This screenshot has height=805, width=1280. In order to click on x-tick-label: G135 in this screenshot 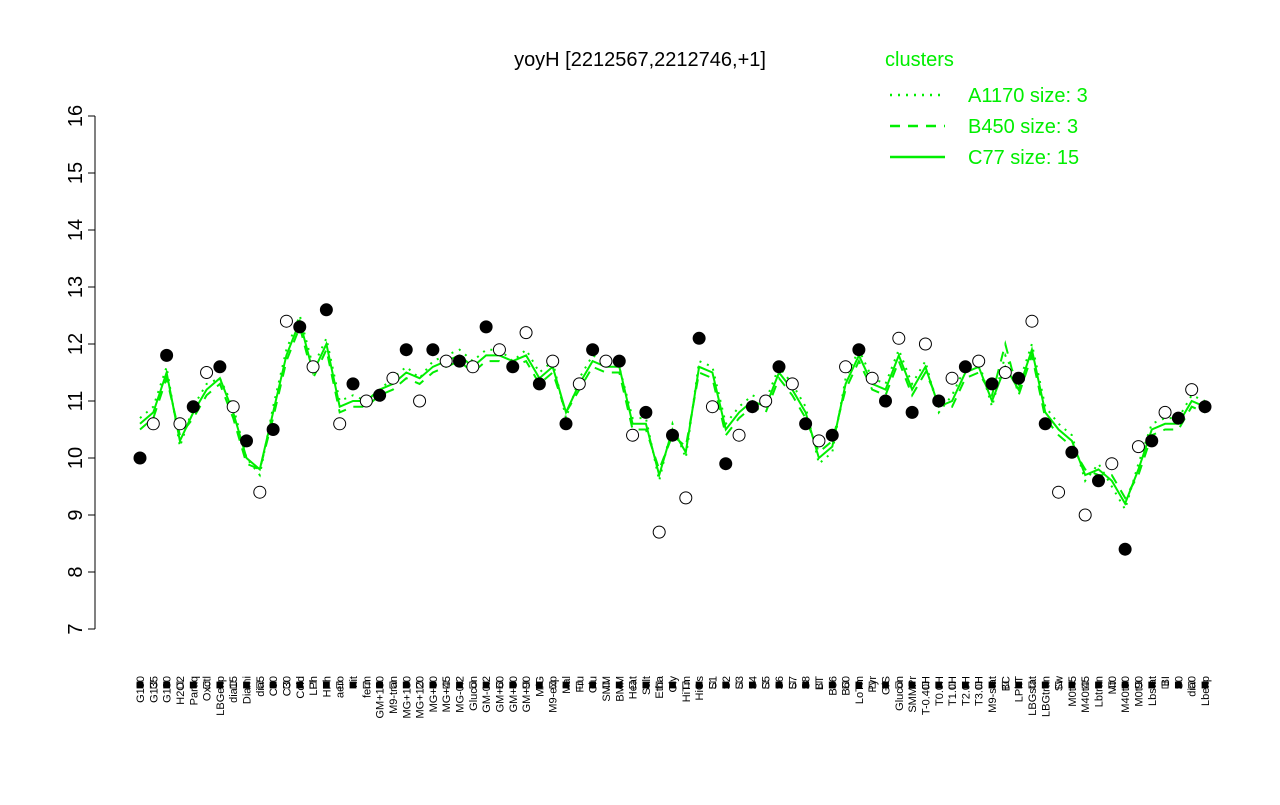, I will do `click(154, 689)`.